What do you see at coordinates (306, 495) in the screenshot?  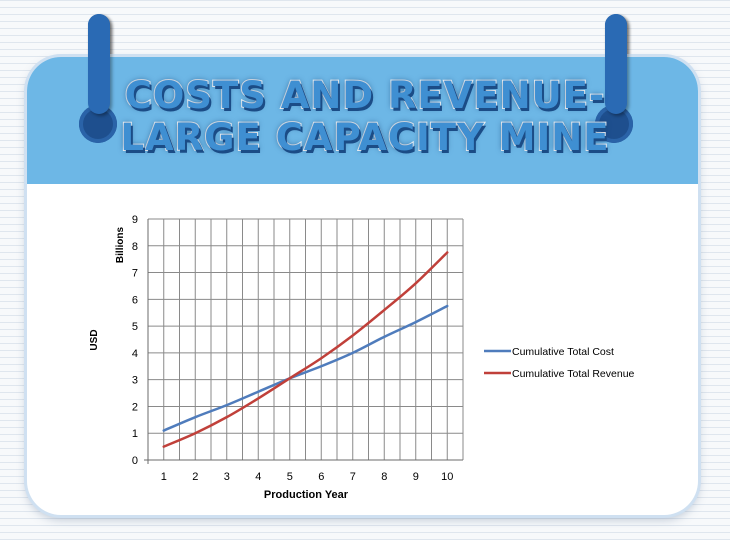 I see `x-axis-label: Production Year` at bounding box center [306, 495].